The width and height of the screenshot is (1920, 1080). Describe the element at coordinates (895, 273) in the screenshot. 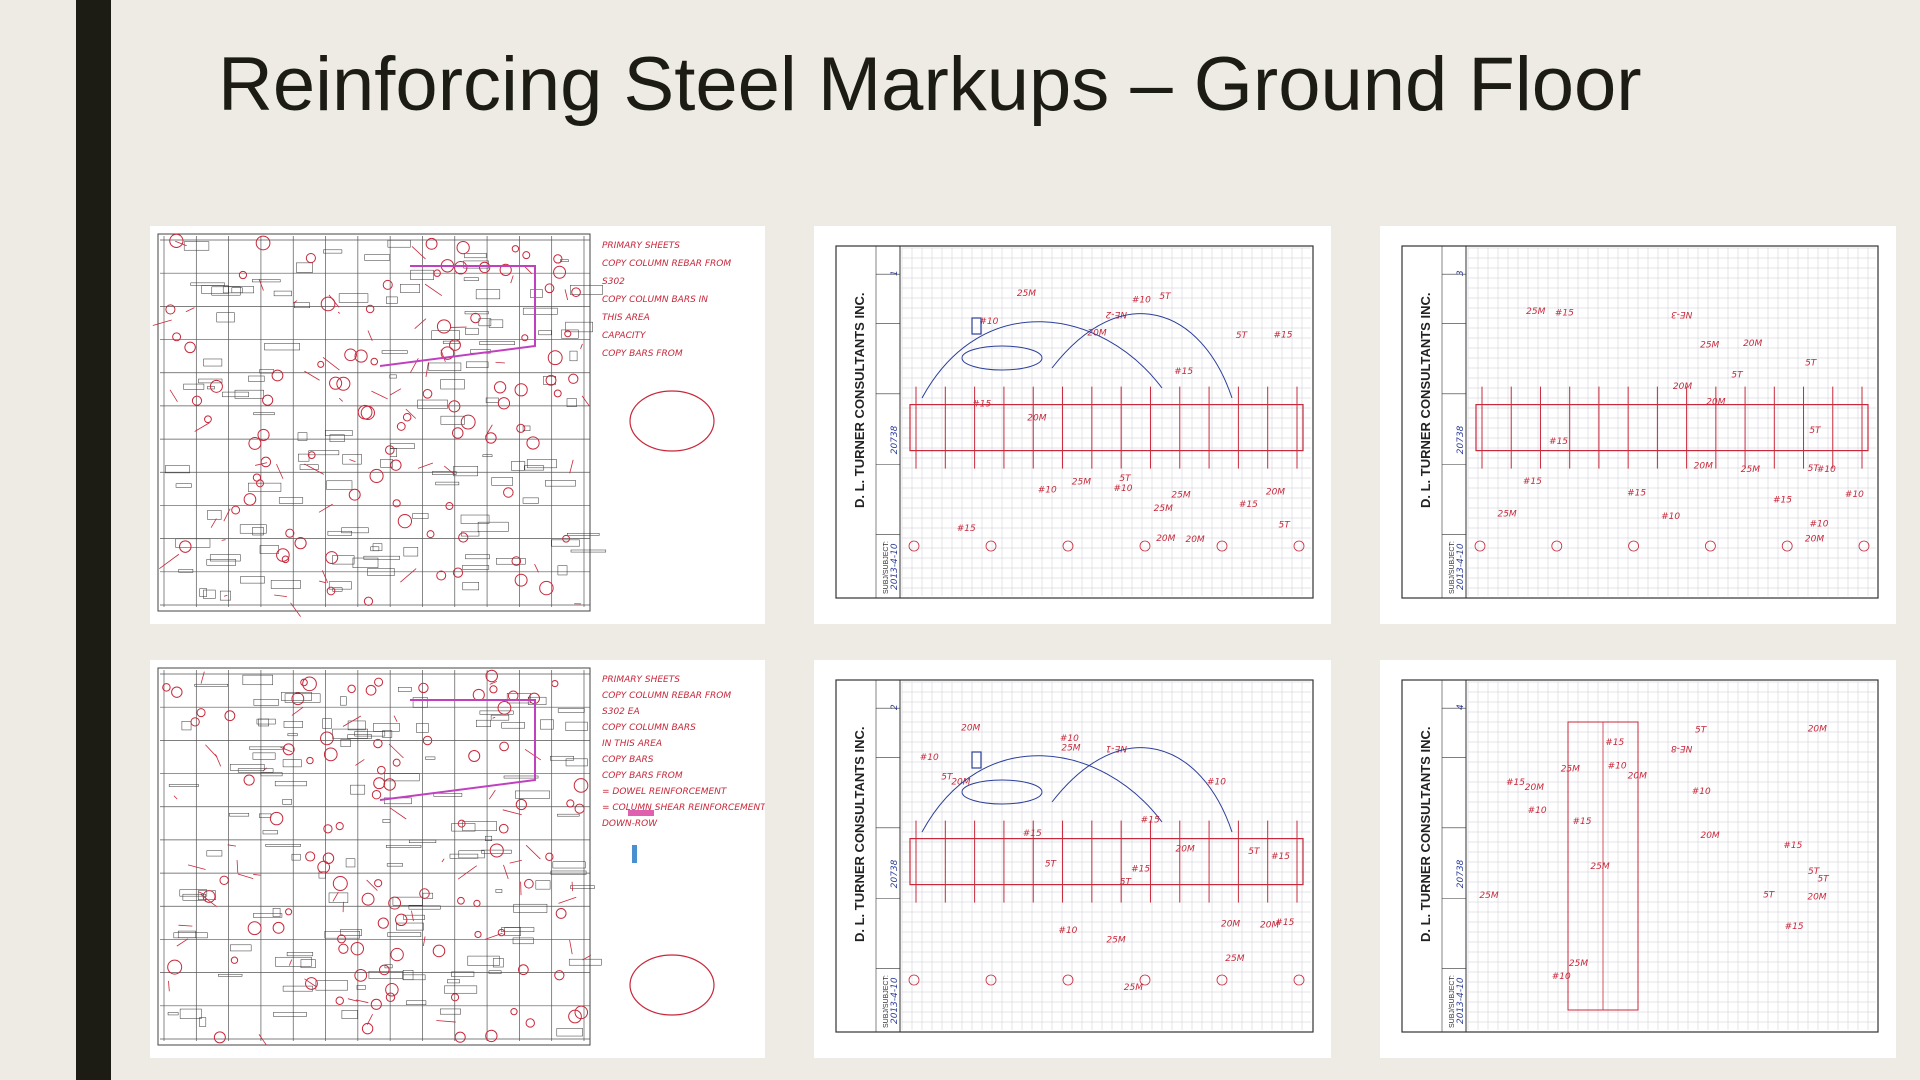

I see `page-number: 1` at that location.